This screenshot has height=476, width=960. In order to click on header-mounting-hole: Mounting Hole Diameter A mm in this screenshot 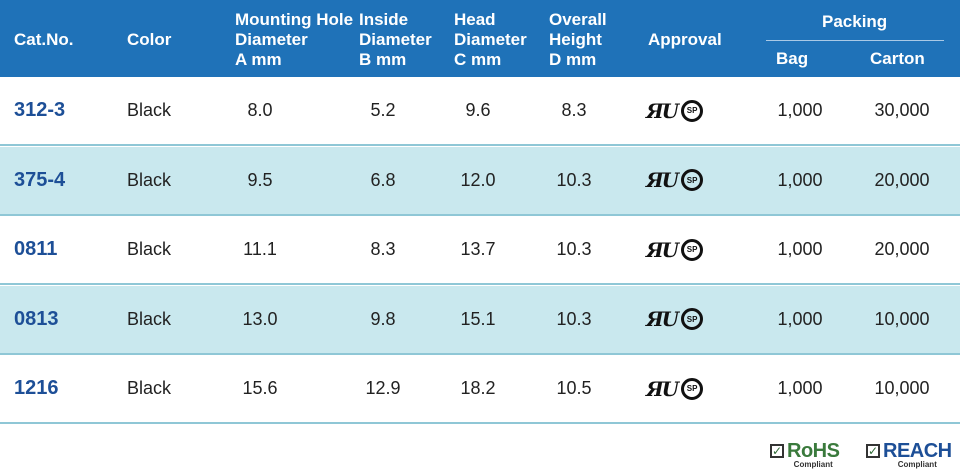, I will do `click(294, 39)`.